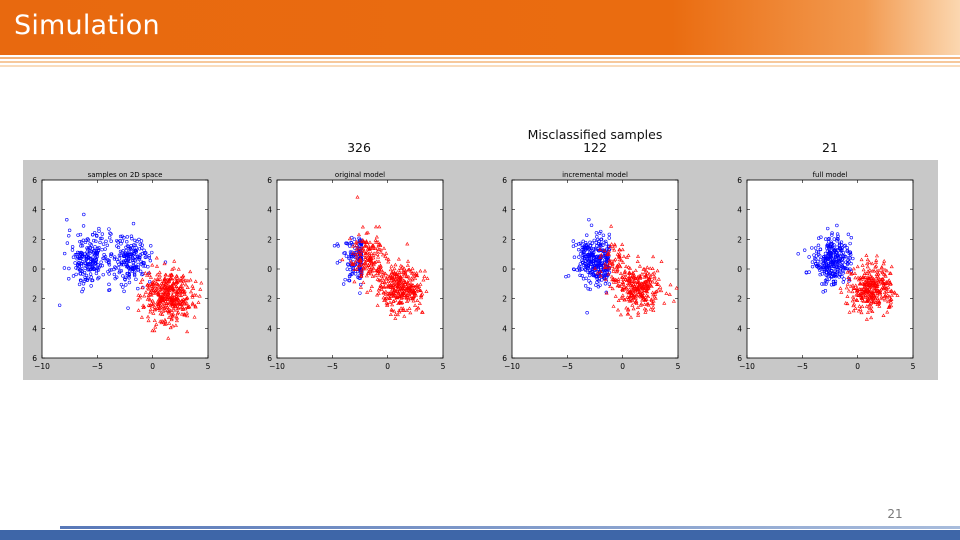 The image size is (960, 540). Describe the element at coordinates (152, 366) in the screenshot. I see `x-tick-label: 0` at that location.